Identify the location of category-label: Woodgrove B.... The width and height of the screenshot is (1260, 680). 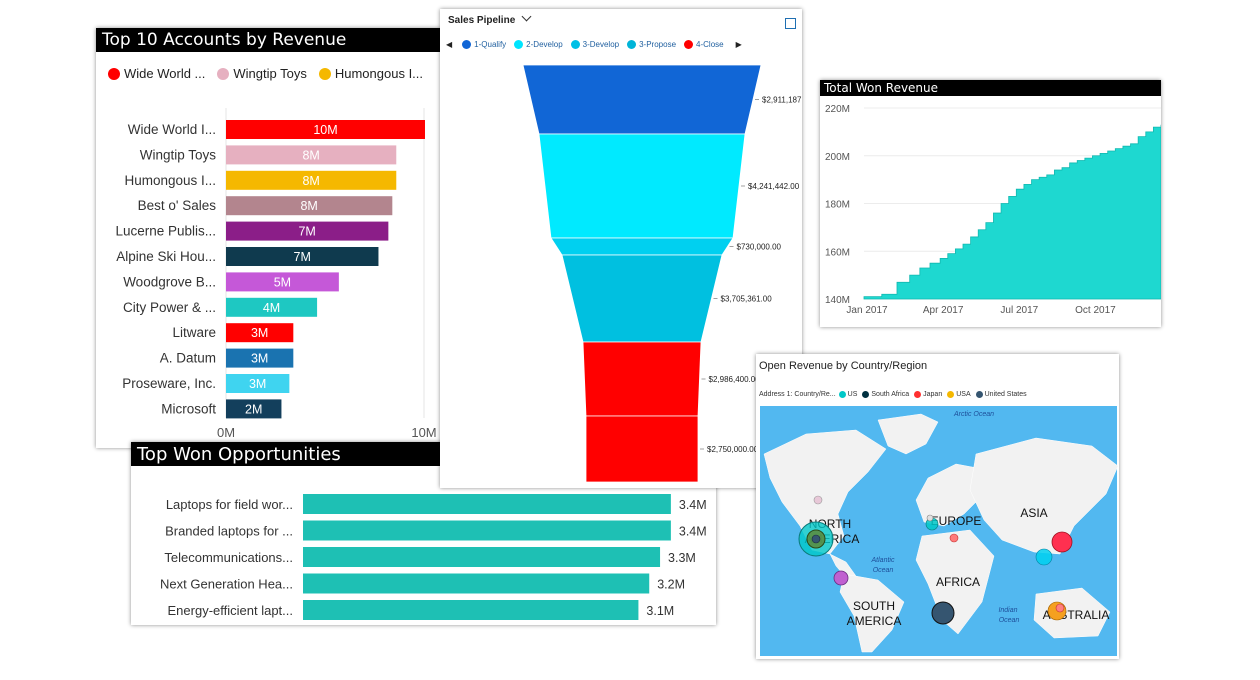
(169, 281).